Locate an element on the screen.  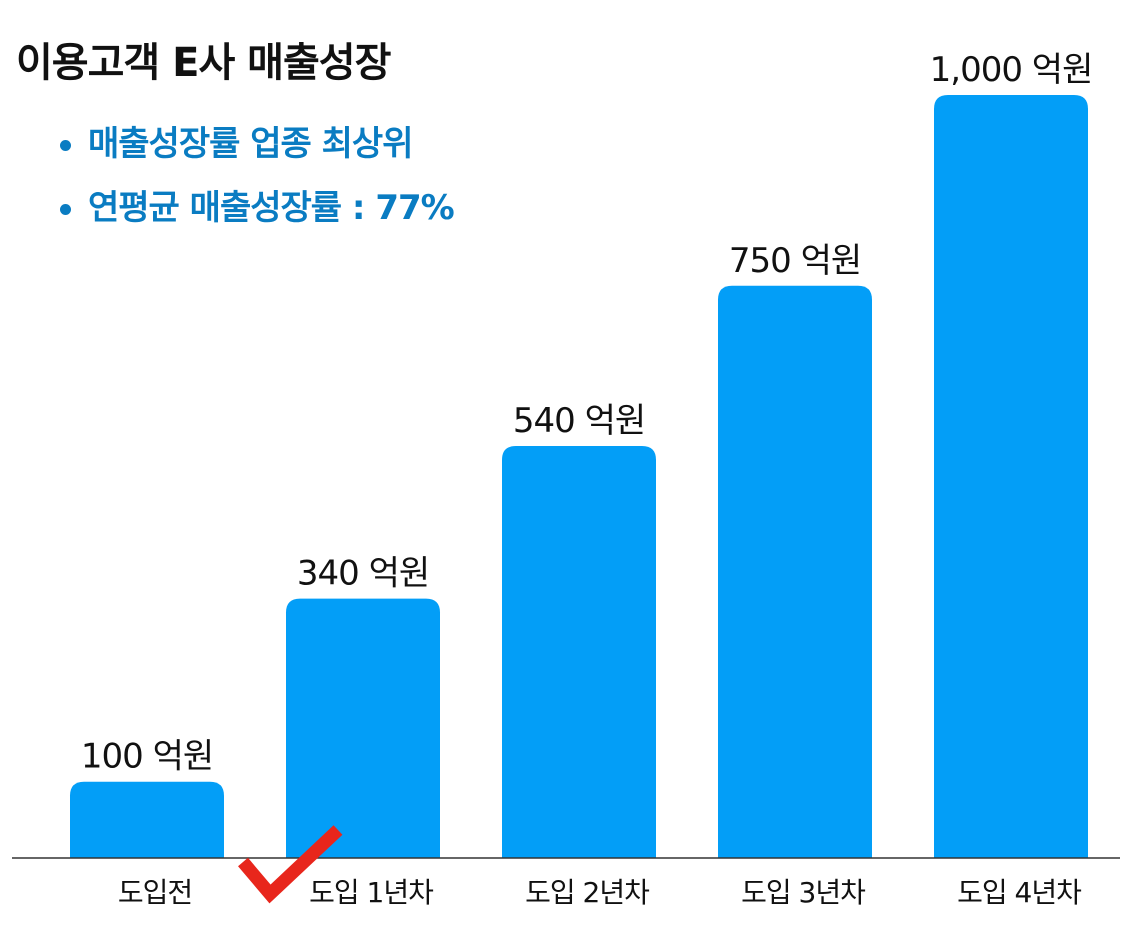
highlight-growth-rank: 매출성장률 업종 최상위 is located at coordinates (256, 144).